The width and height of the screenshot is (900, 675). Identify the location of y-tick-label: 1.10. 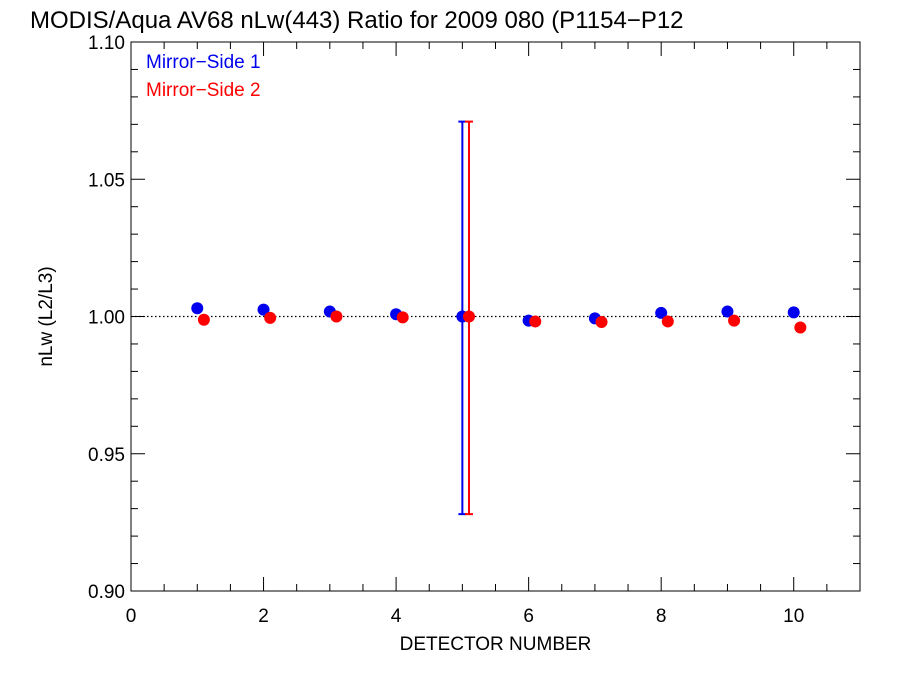
(106, 43).